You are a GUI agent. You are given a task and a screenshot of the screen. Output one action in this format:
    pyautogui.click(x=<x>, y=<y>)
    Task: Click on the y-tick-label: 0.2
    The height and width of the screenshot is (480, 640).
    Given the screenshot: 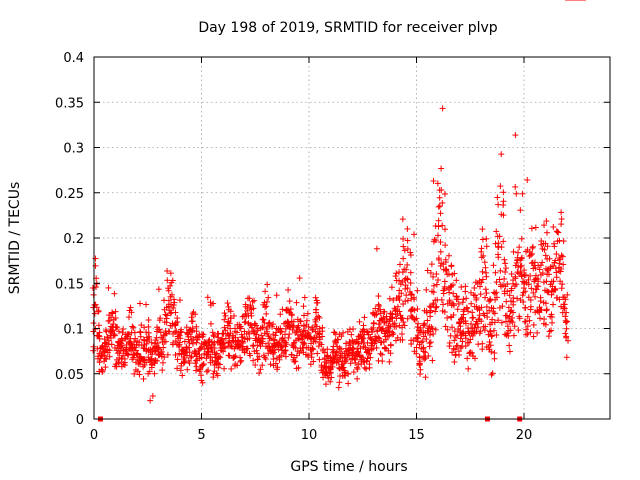 What is the action you would take?
    pyautogui.click(x=73, y=239)
    